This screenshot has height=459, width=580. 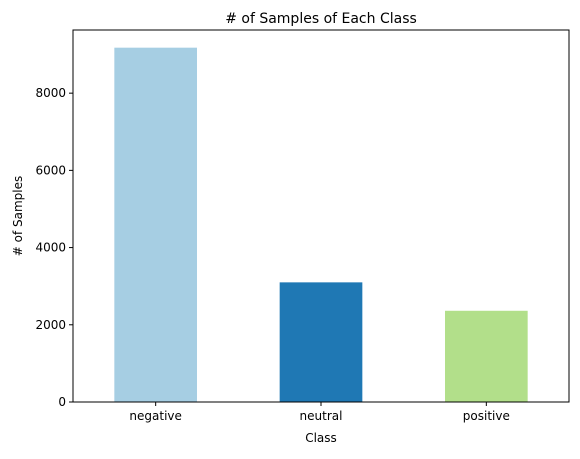 What do you see at coordinates (155, 416) in the screenshot?
I see `x-tick-label-negative: negative` at bounding box center [155, 416].